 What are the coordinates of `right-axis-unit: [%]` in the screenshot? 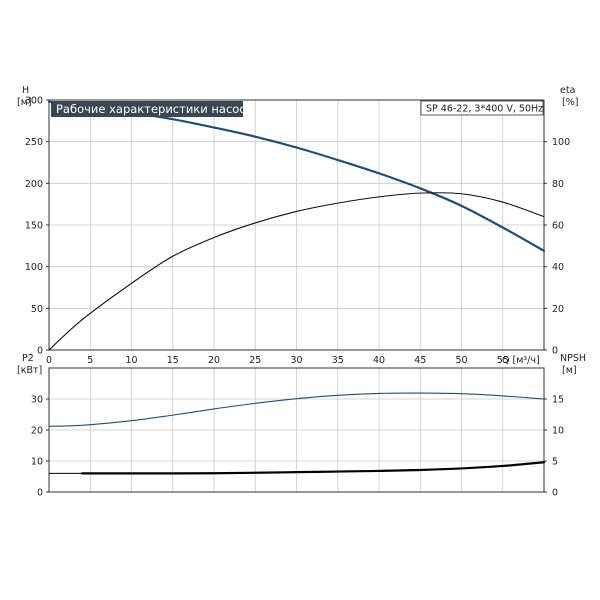 It's located at (570, 102).